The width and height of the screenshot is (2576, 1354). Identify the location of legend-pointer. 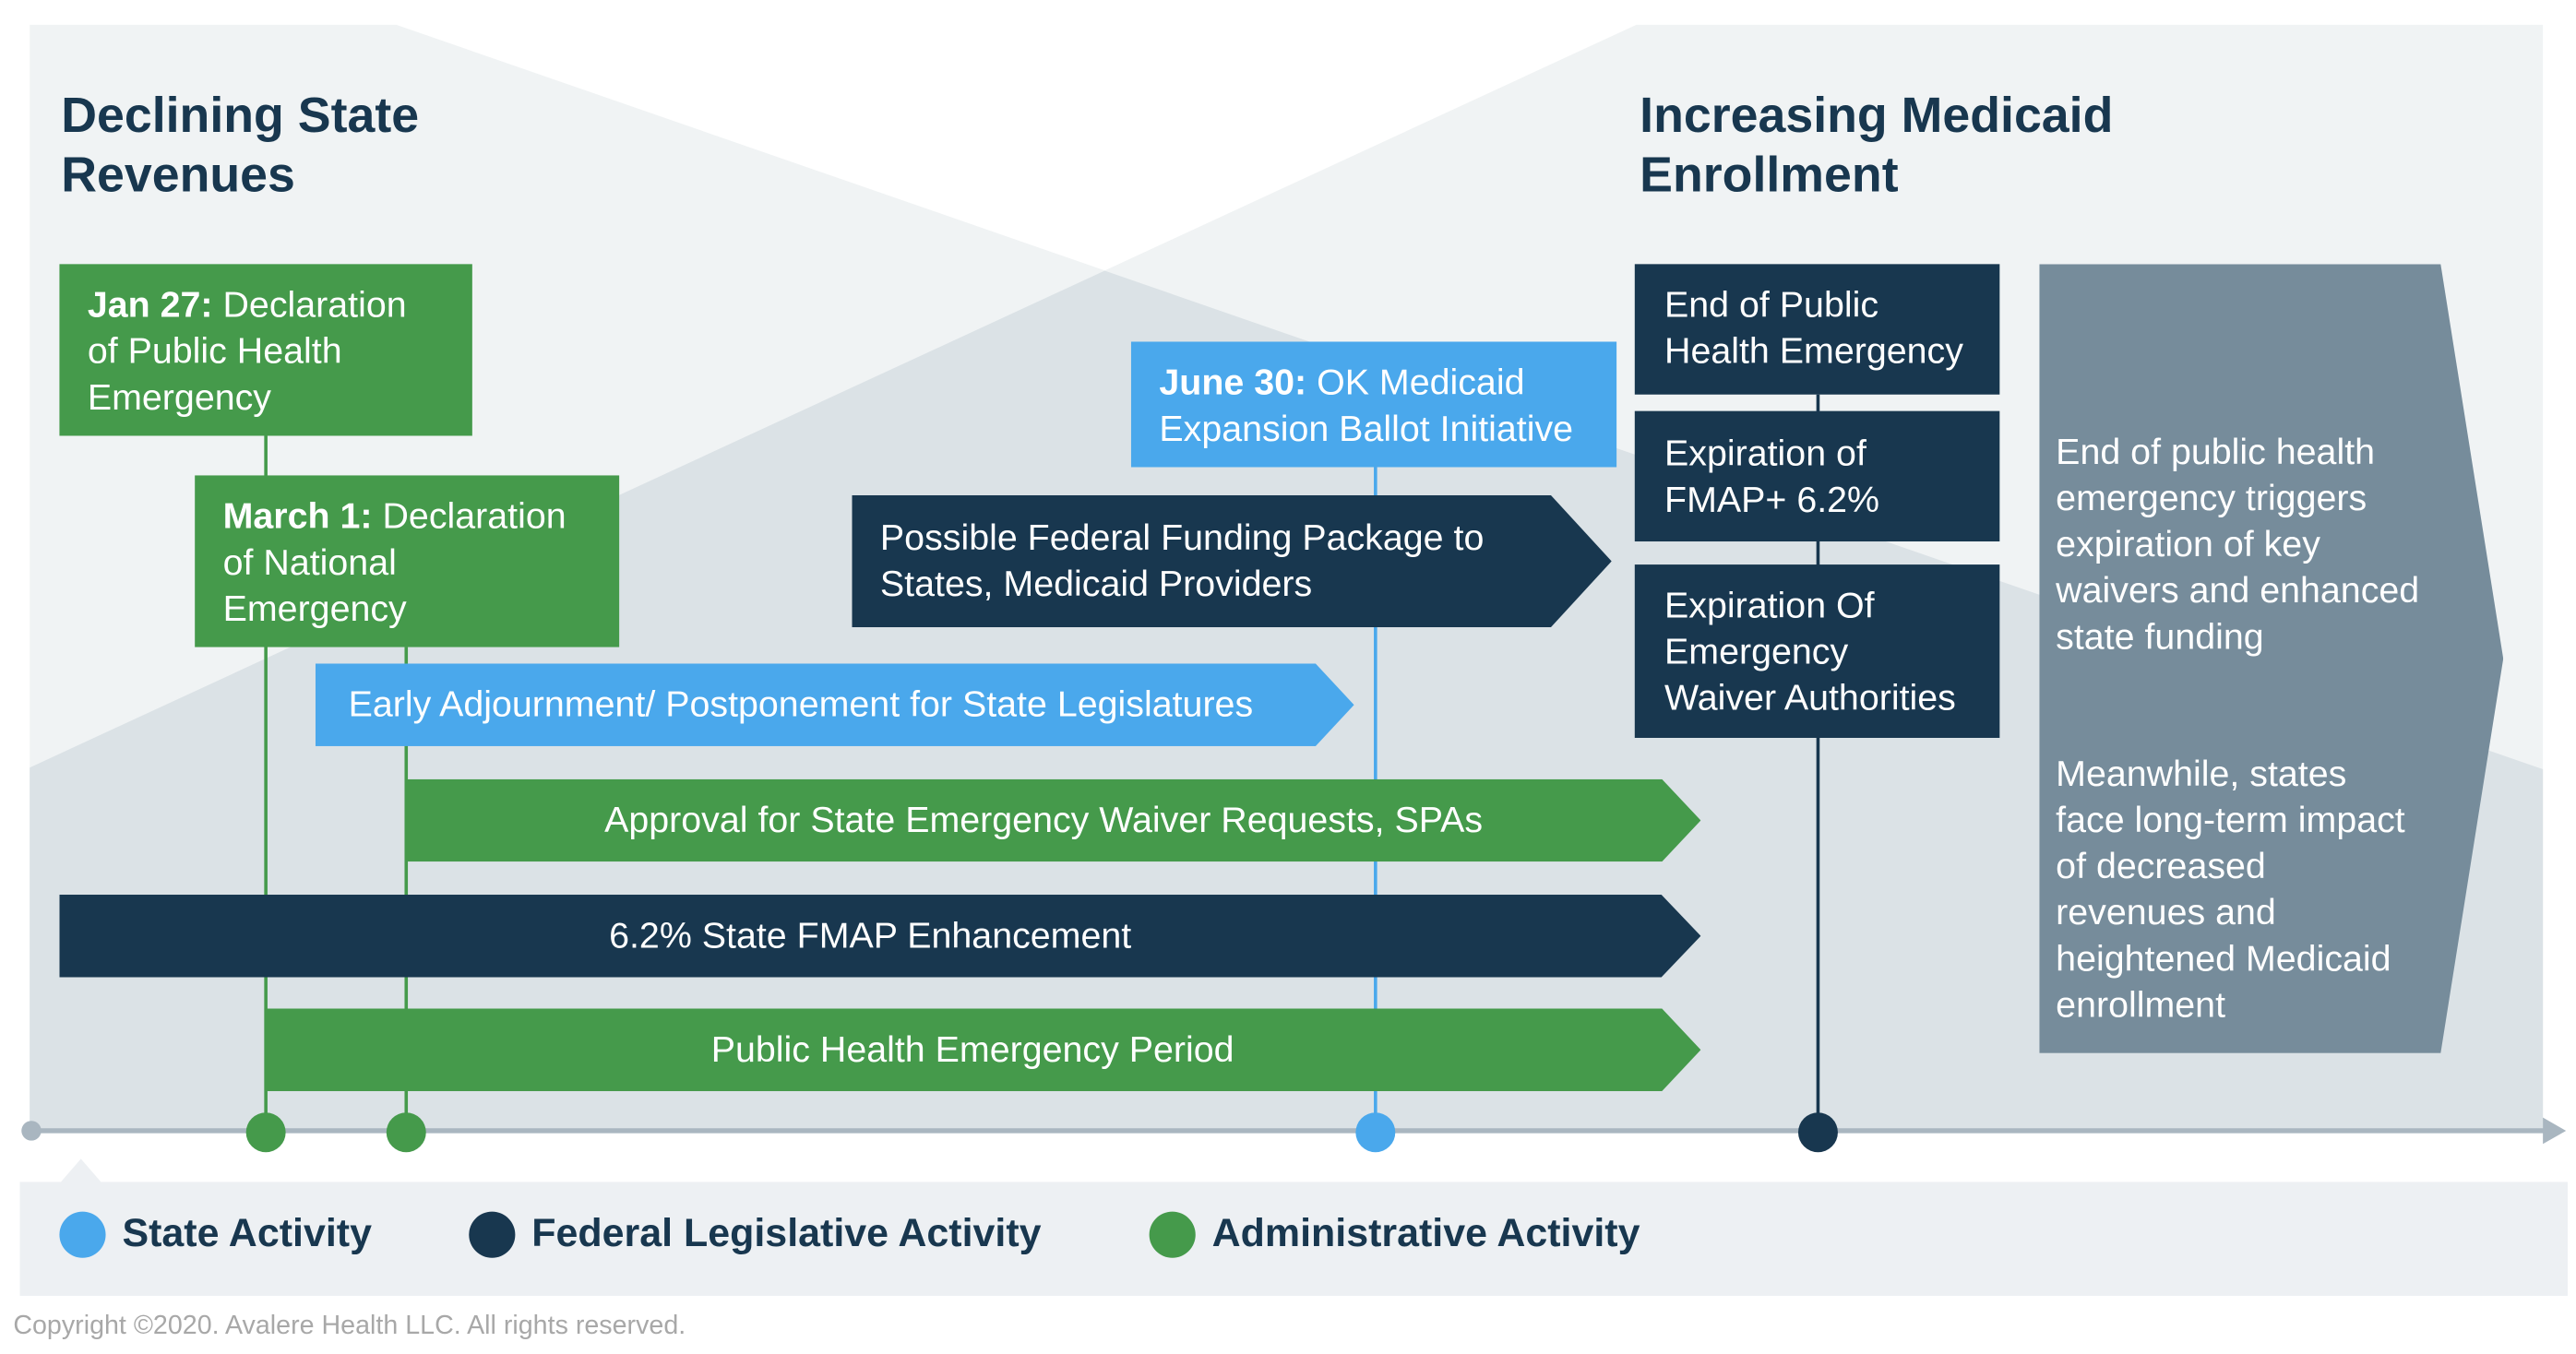
(80, 1171).